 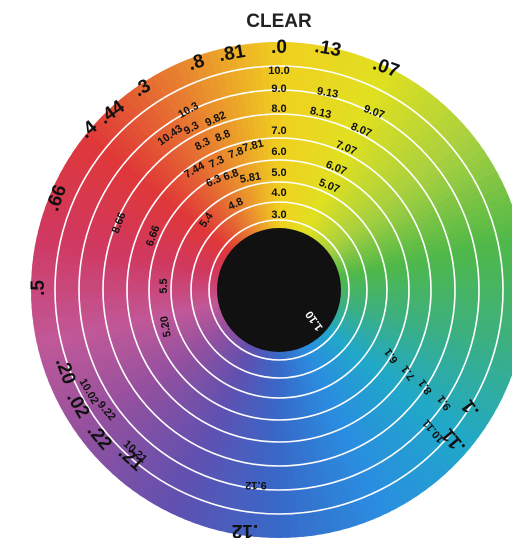 I want to click on rim-label: .13, so click(x=328, y=48).